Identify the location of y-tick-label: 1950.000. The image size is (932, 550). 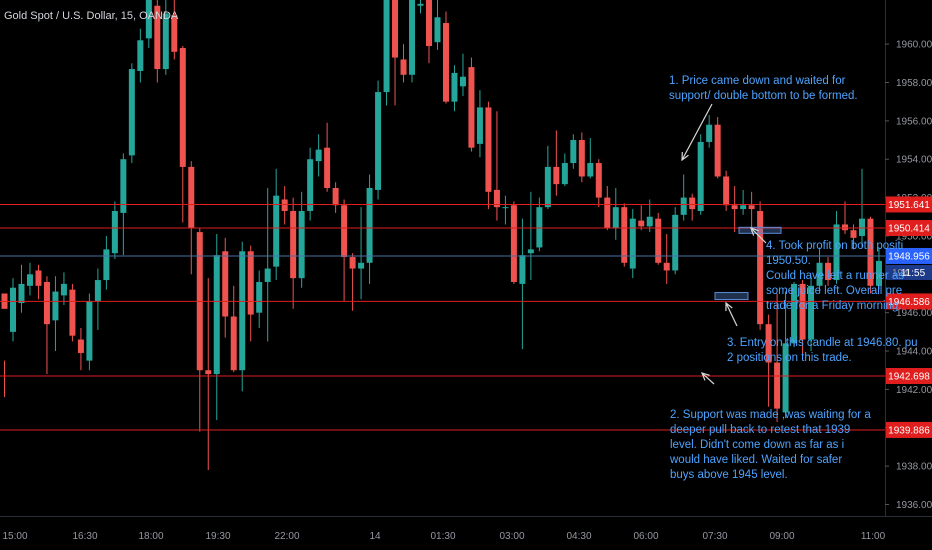
(914, 236).